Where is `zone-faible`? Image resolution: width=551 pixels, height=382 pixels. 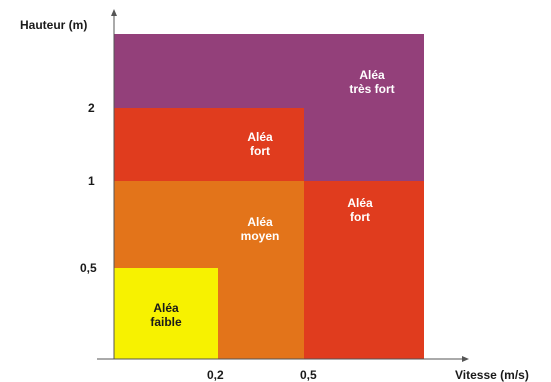 zone-faible is located at coordinates (166, 313).